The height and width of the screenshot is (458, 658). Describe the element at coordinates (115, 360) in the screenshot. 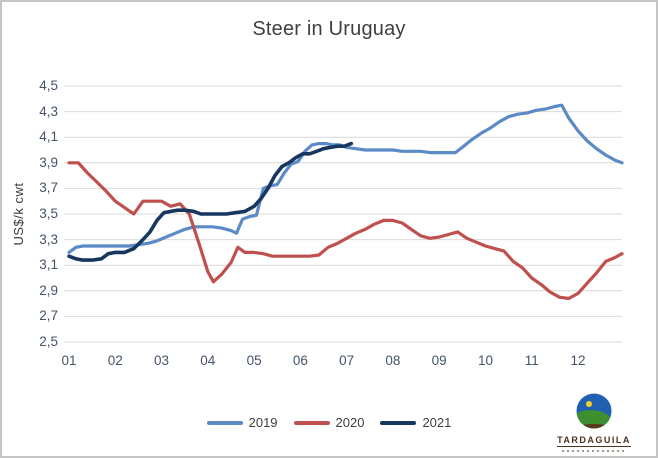

I see `x-tick-label: 02` at that location.